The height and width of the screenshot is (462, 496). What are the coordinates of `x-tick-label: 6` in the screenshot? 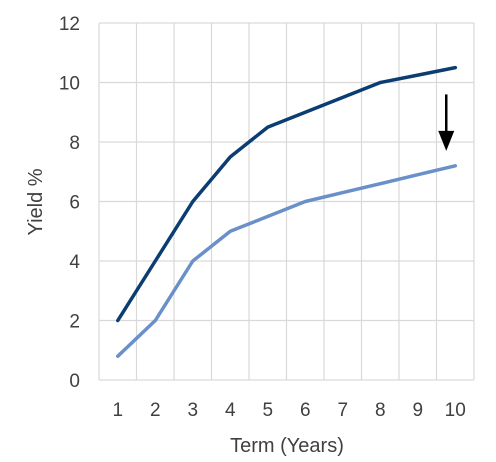 It's located at (305, 410).